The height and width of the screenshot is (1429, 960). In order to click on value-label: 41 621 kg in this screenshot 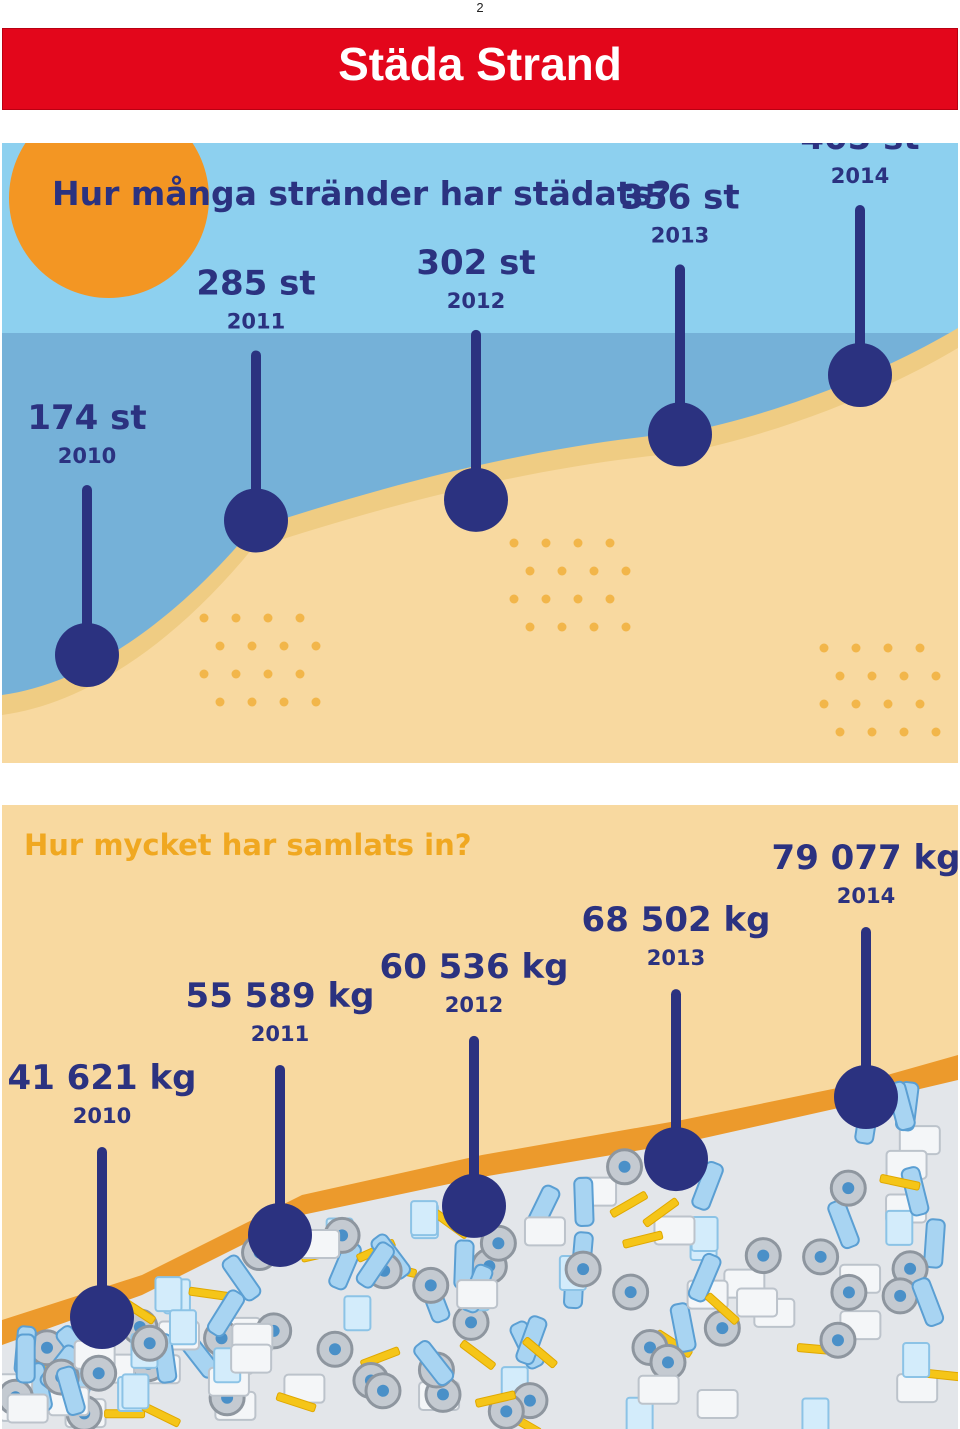, I will do `click(102, 1078)`.